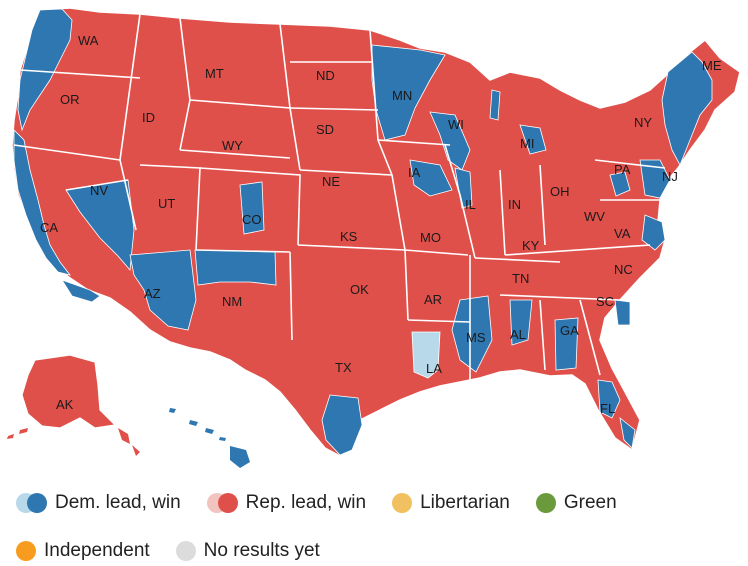  I want to click on state-label-ak: AK, so click(65, 404).